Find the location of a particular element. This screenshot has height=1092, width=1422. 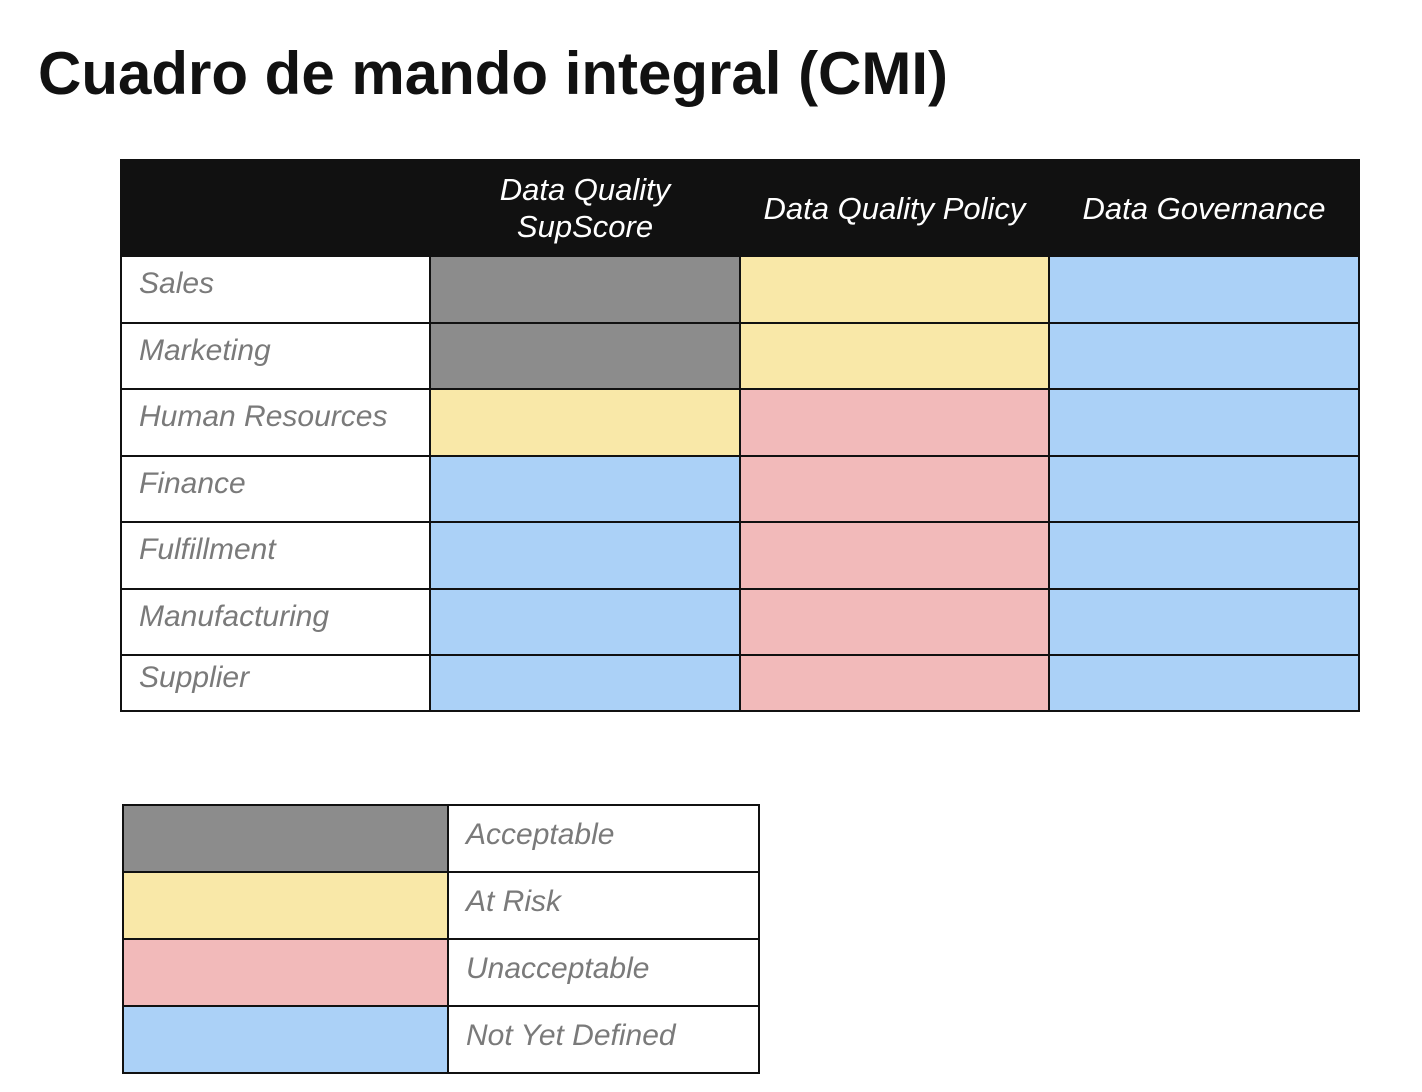

table-row: Human Resources is located at coordinates (740, 422).